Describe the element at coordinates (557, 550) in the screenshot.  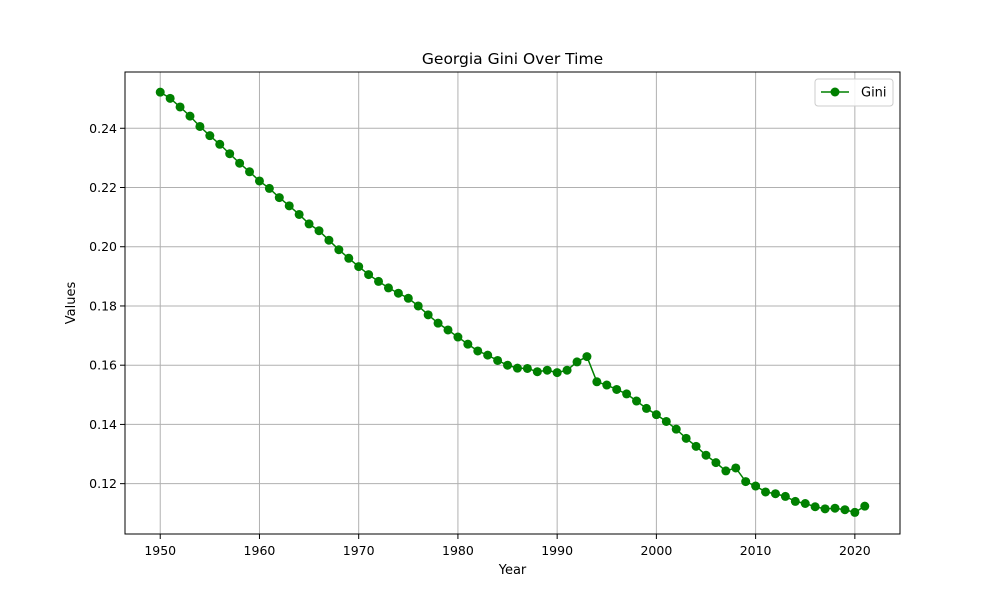
I see `x-tick-label: 1990` at that location.